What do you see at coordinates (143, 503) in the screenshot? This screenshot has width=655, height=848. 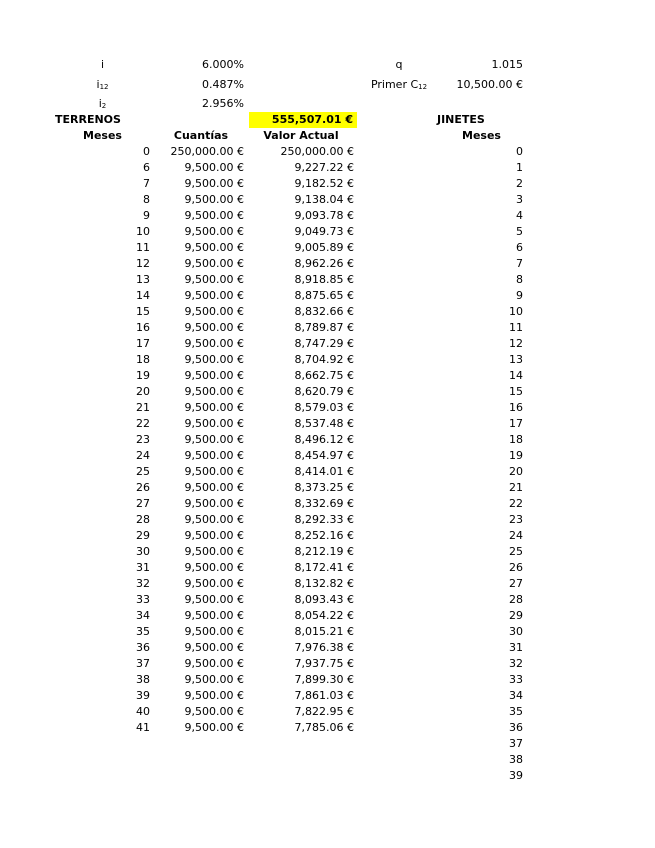 I see `mes-cell: 27` at bounding box center [143, 503].